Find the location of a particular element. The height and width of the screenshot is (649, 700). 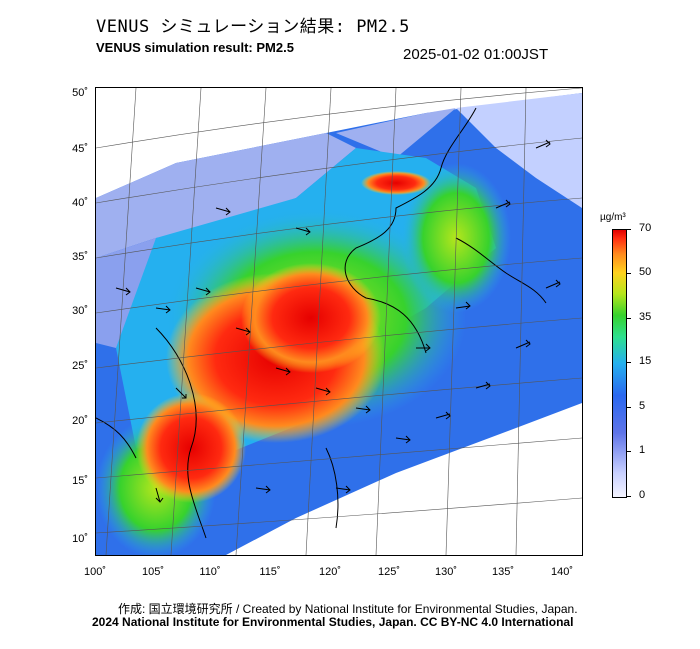

lon-tick-label: 130˚ is located at coordinates (446, 572).